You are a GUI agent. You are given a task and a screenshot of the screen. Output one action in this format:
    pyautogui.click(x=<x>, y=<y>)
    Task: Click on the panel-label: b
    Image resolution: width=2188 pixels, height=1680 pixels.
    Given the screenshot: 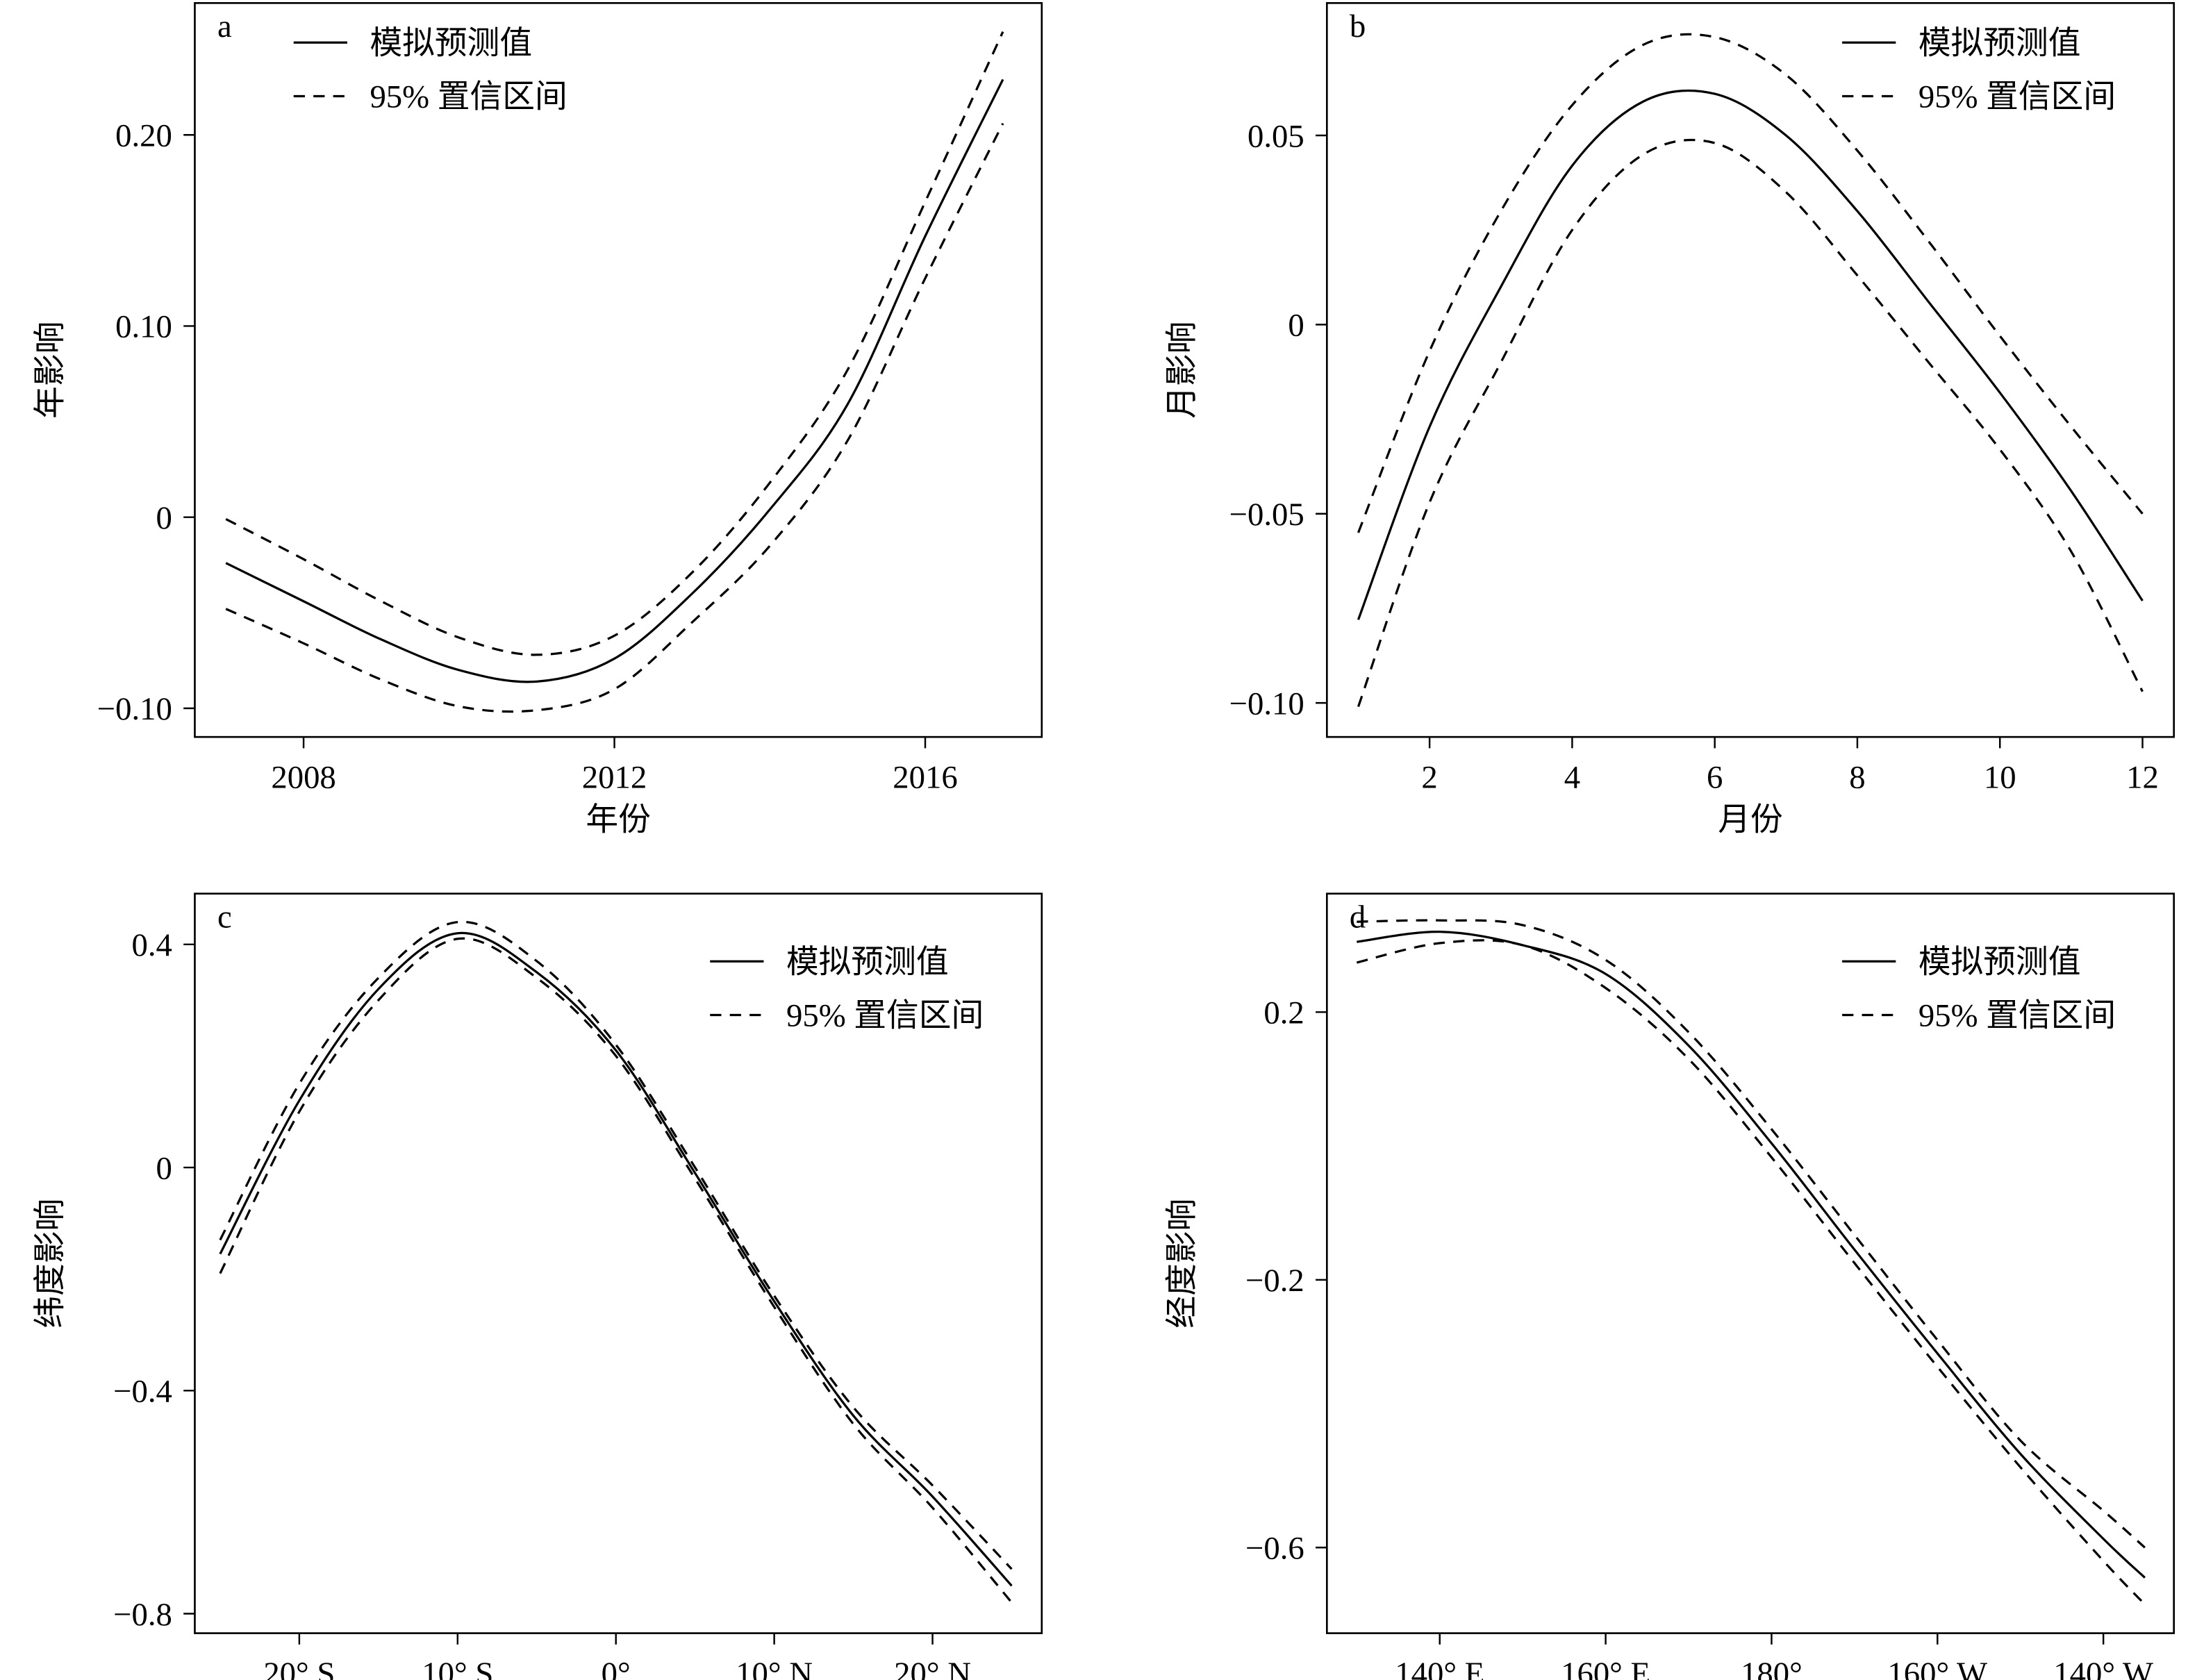 What is the action you would take?
    pyautogui.click(x=1358, y=26)
    